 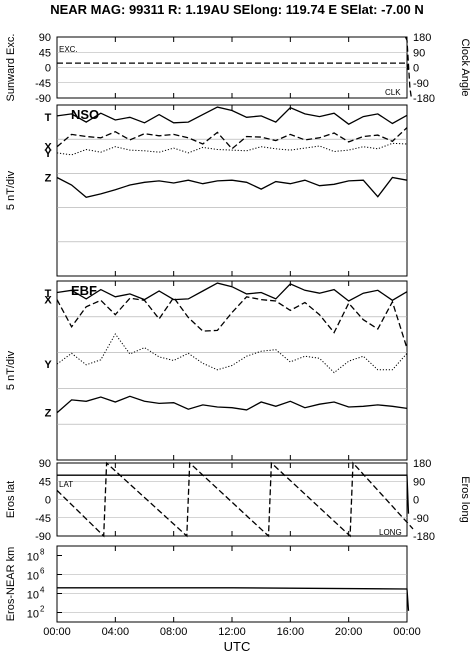 What do you see at coordinates (42, 609) in the screenshot?
I see `panel-5-tick-exp-3: 2` at bounding box center [42, 609].